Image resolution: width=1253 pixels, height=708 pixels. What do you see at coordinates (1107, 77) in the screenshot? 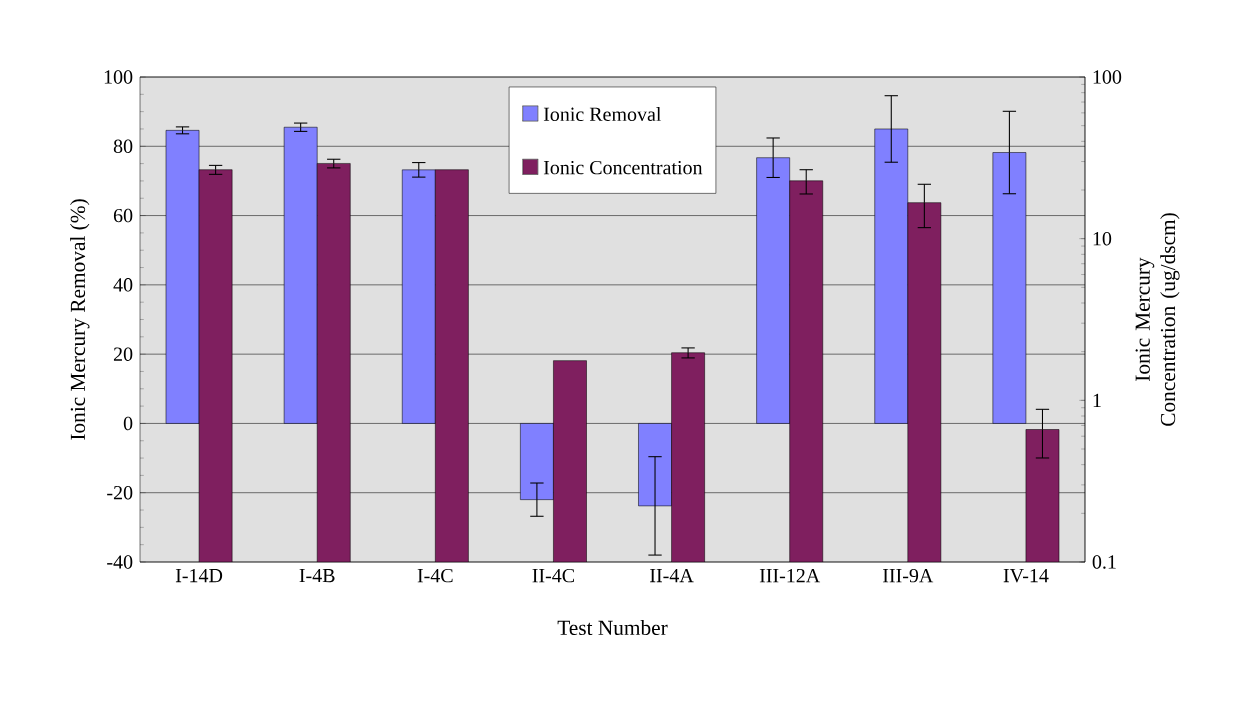
I see `y2-tick-label: 100` at bounding box center [1107, 77].